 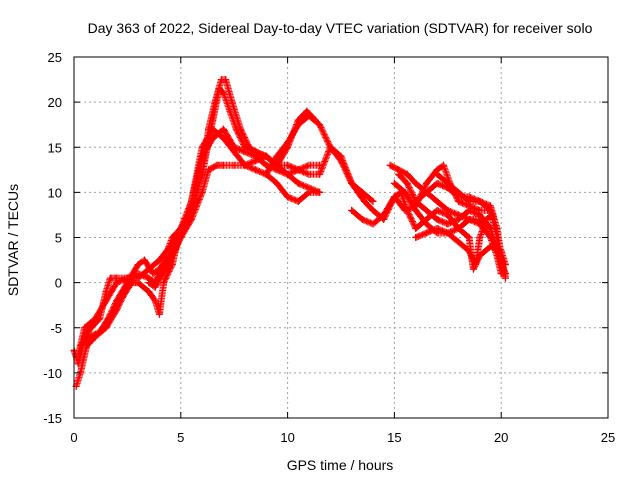 I want to click on x-tick-label: 5, so click(x=180, y=437).